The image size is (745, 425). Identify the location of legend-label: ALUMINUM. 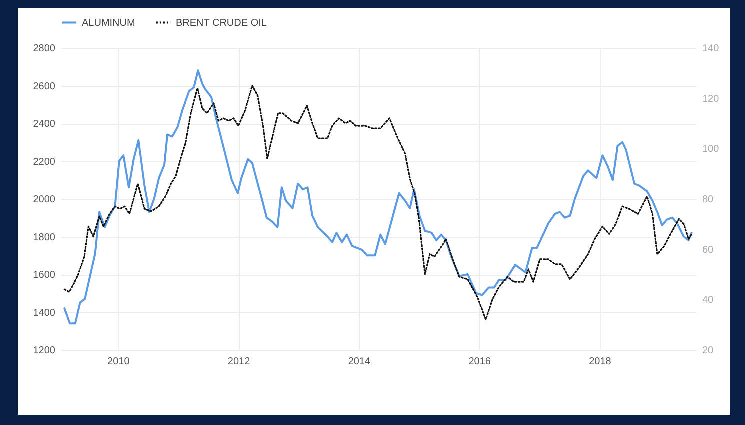
(109, 23).